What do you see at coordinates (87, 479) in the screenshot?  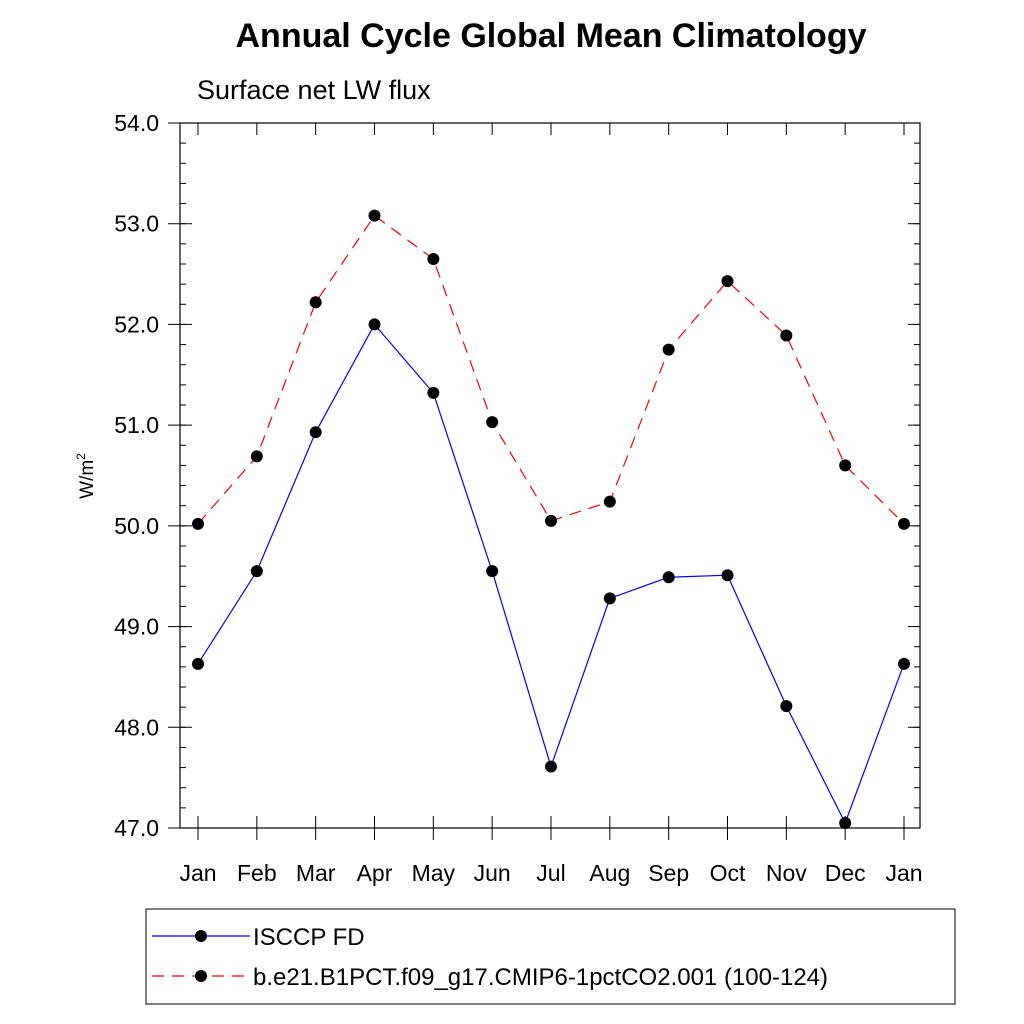 I see `y-axis-label-text: W/m` at bounding box center [87, 479].